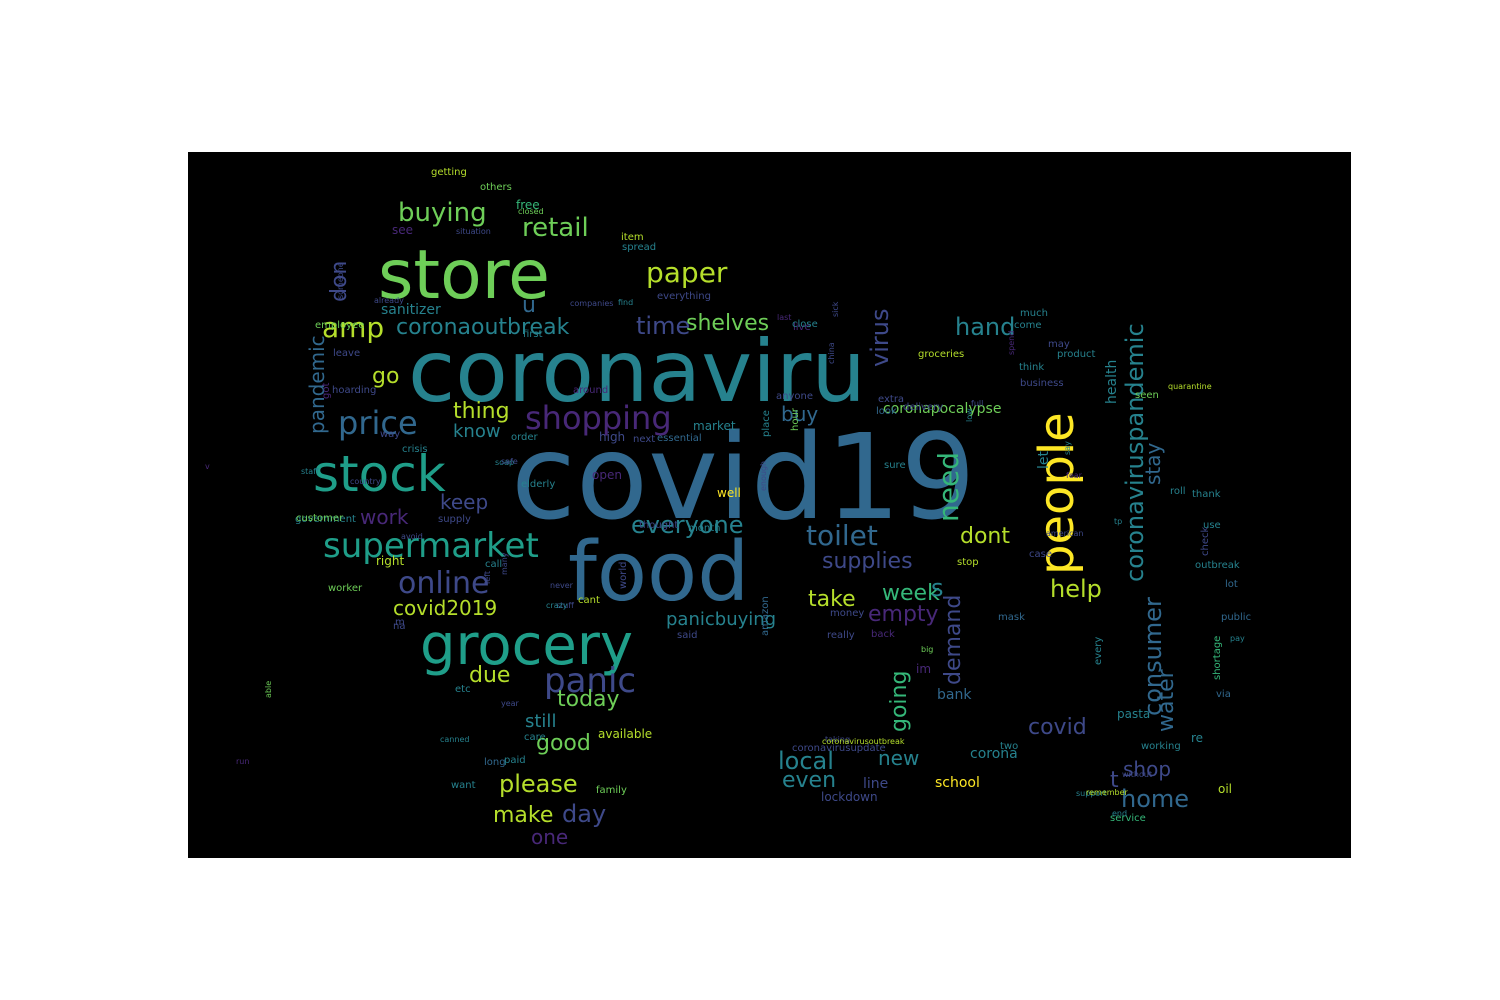 The image size is (1500, 1000). Describe the element at coordinates (384, 517) in the screenshot. I see `word-work: work` at that location.